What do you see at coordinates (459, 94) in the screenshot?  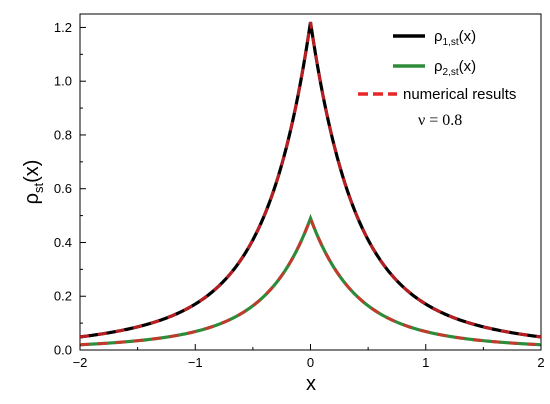 I see `legend-label-series-3: numerical results` at bounding box center [459, 94].